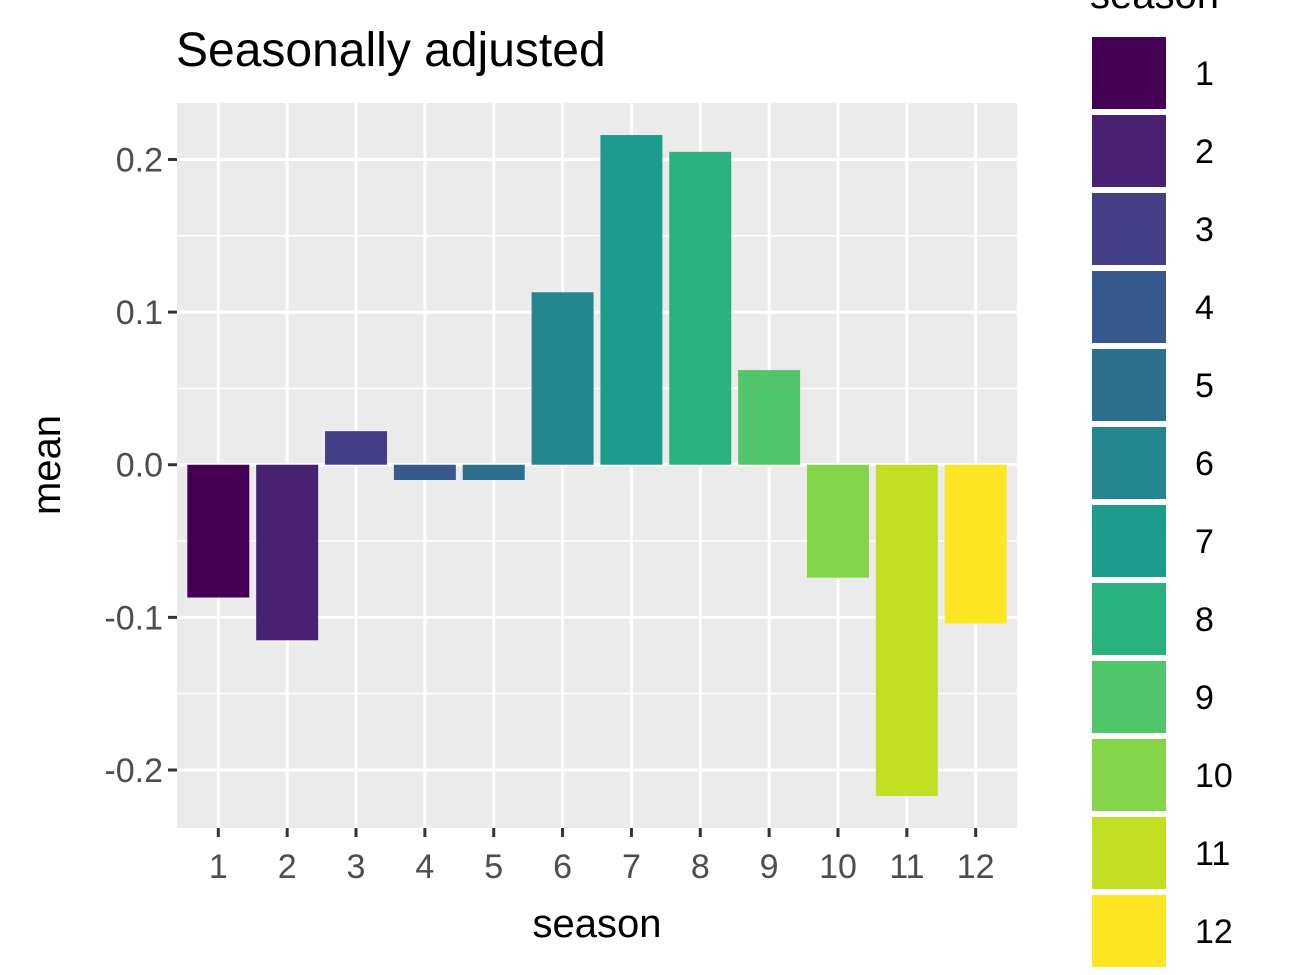  I want to click on legend-label: 4, so click(1204, 308).